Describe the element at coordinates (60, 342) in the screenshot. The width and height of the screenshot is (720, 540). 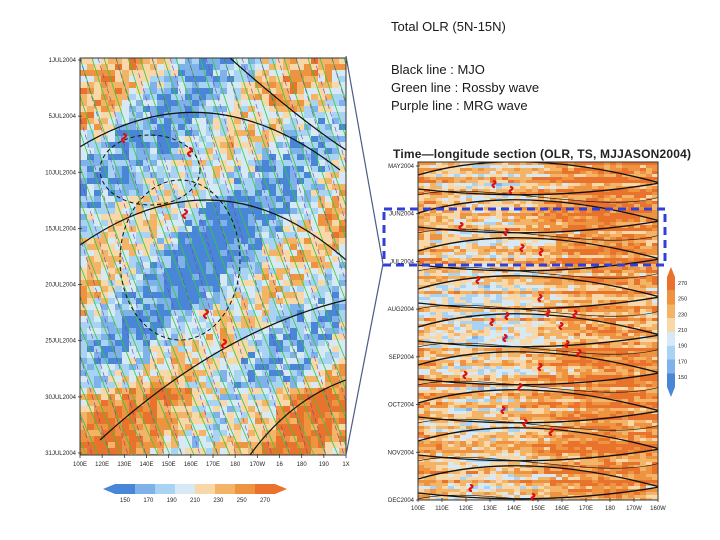
I see `y-tick-label: 25JUL2004` at that location.